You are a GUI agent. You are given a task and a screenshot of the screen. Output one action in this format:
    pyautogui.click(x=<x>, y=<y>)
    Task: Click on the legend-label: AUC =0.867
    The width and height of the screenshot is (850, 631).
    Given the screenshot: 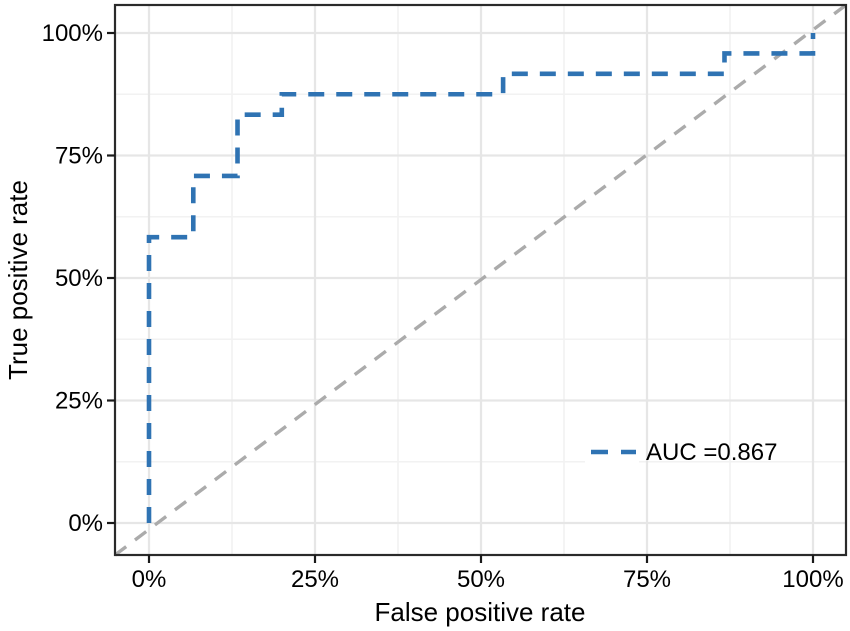 What is the action you would take?
    pyautogui.click(x=711, y=452)
    